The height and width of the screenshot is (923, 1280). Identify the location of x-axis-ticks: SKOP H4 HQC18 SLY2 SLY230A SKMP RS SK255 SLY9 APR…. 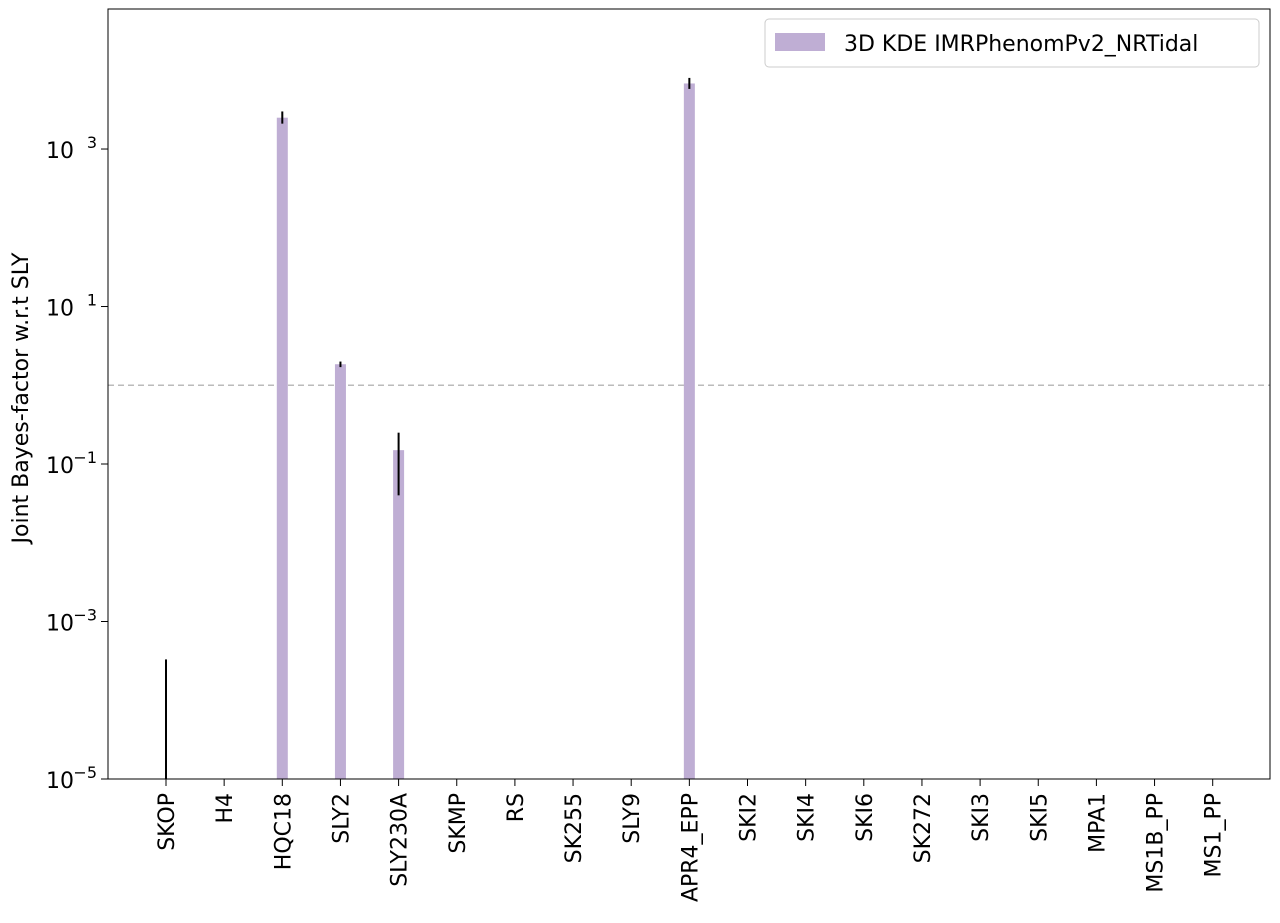
(691, 840).